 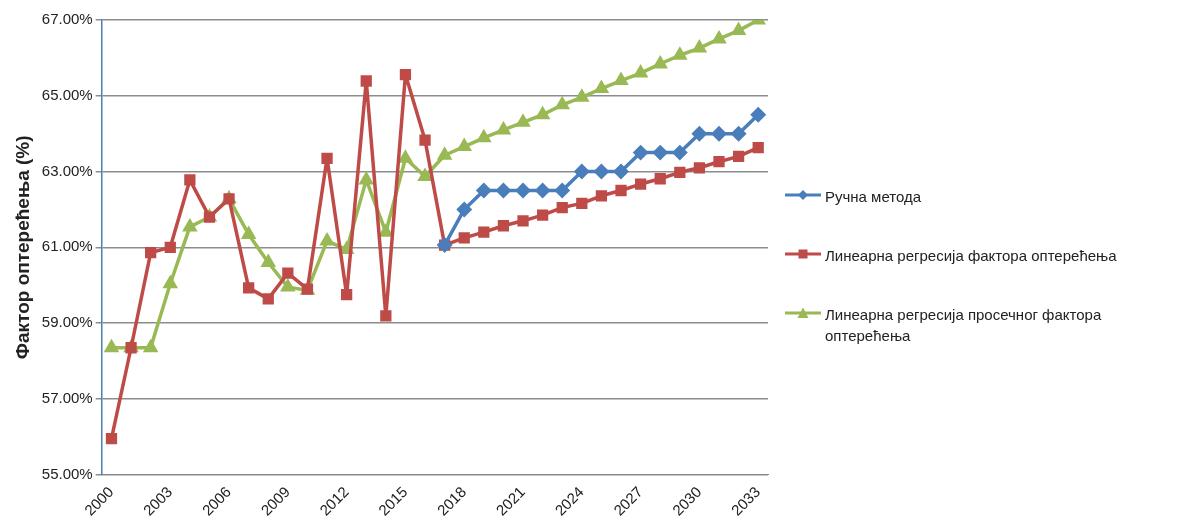 What do you see at coordinates (67, 19) in the screenshot?
I see `y-tick-label: 67.00%` at bounding box center [67, 19].